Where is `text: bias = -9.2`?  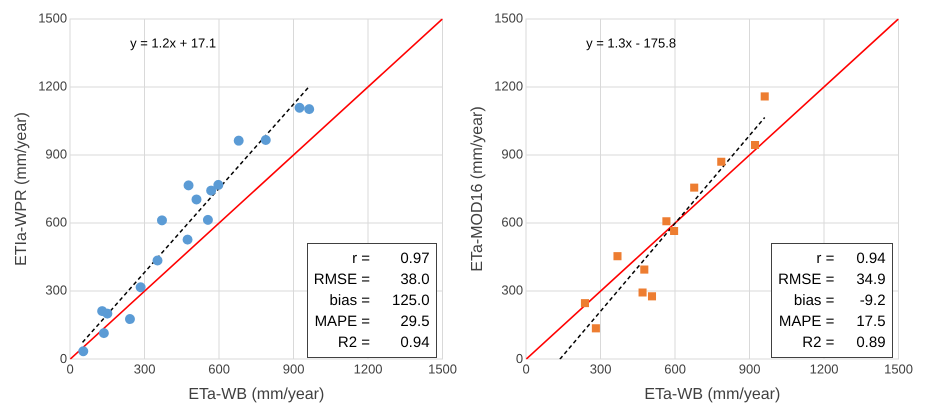
text: bias = -9.2 is located at coordinates (840, 301).